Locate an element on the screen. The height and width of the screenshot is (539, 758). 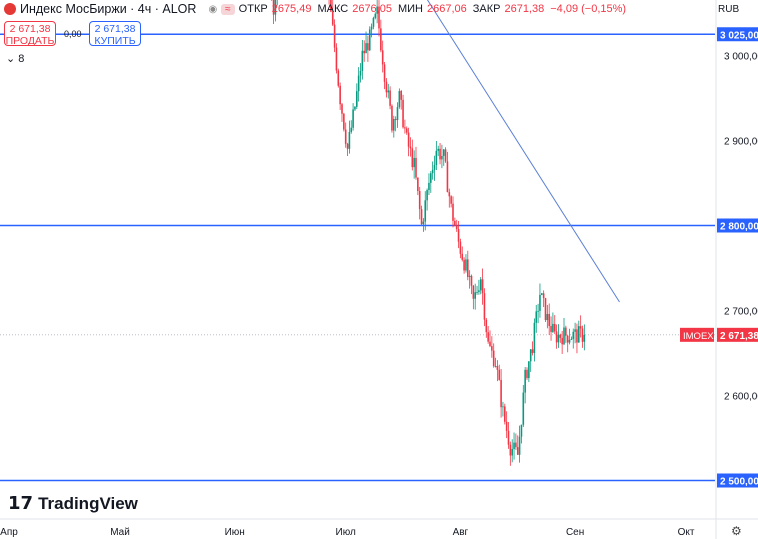
settings-gear-icon: ⚙ is located at coordinates (736, 531).